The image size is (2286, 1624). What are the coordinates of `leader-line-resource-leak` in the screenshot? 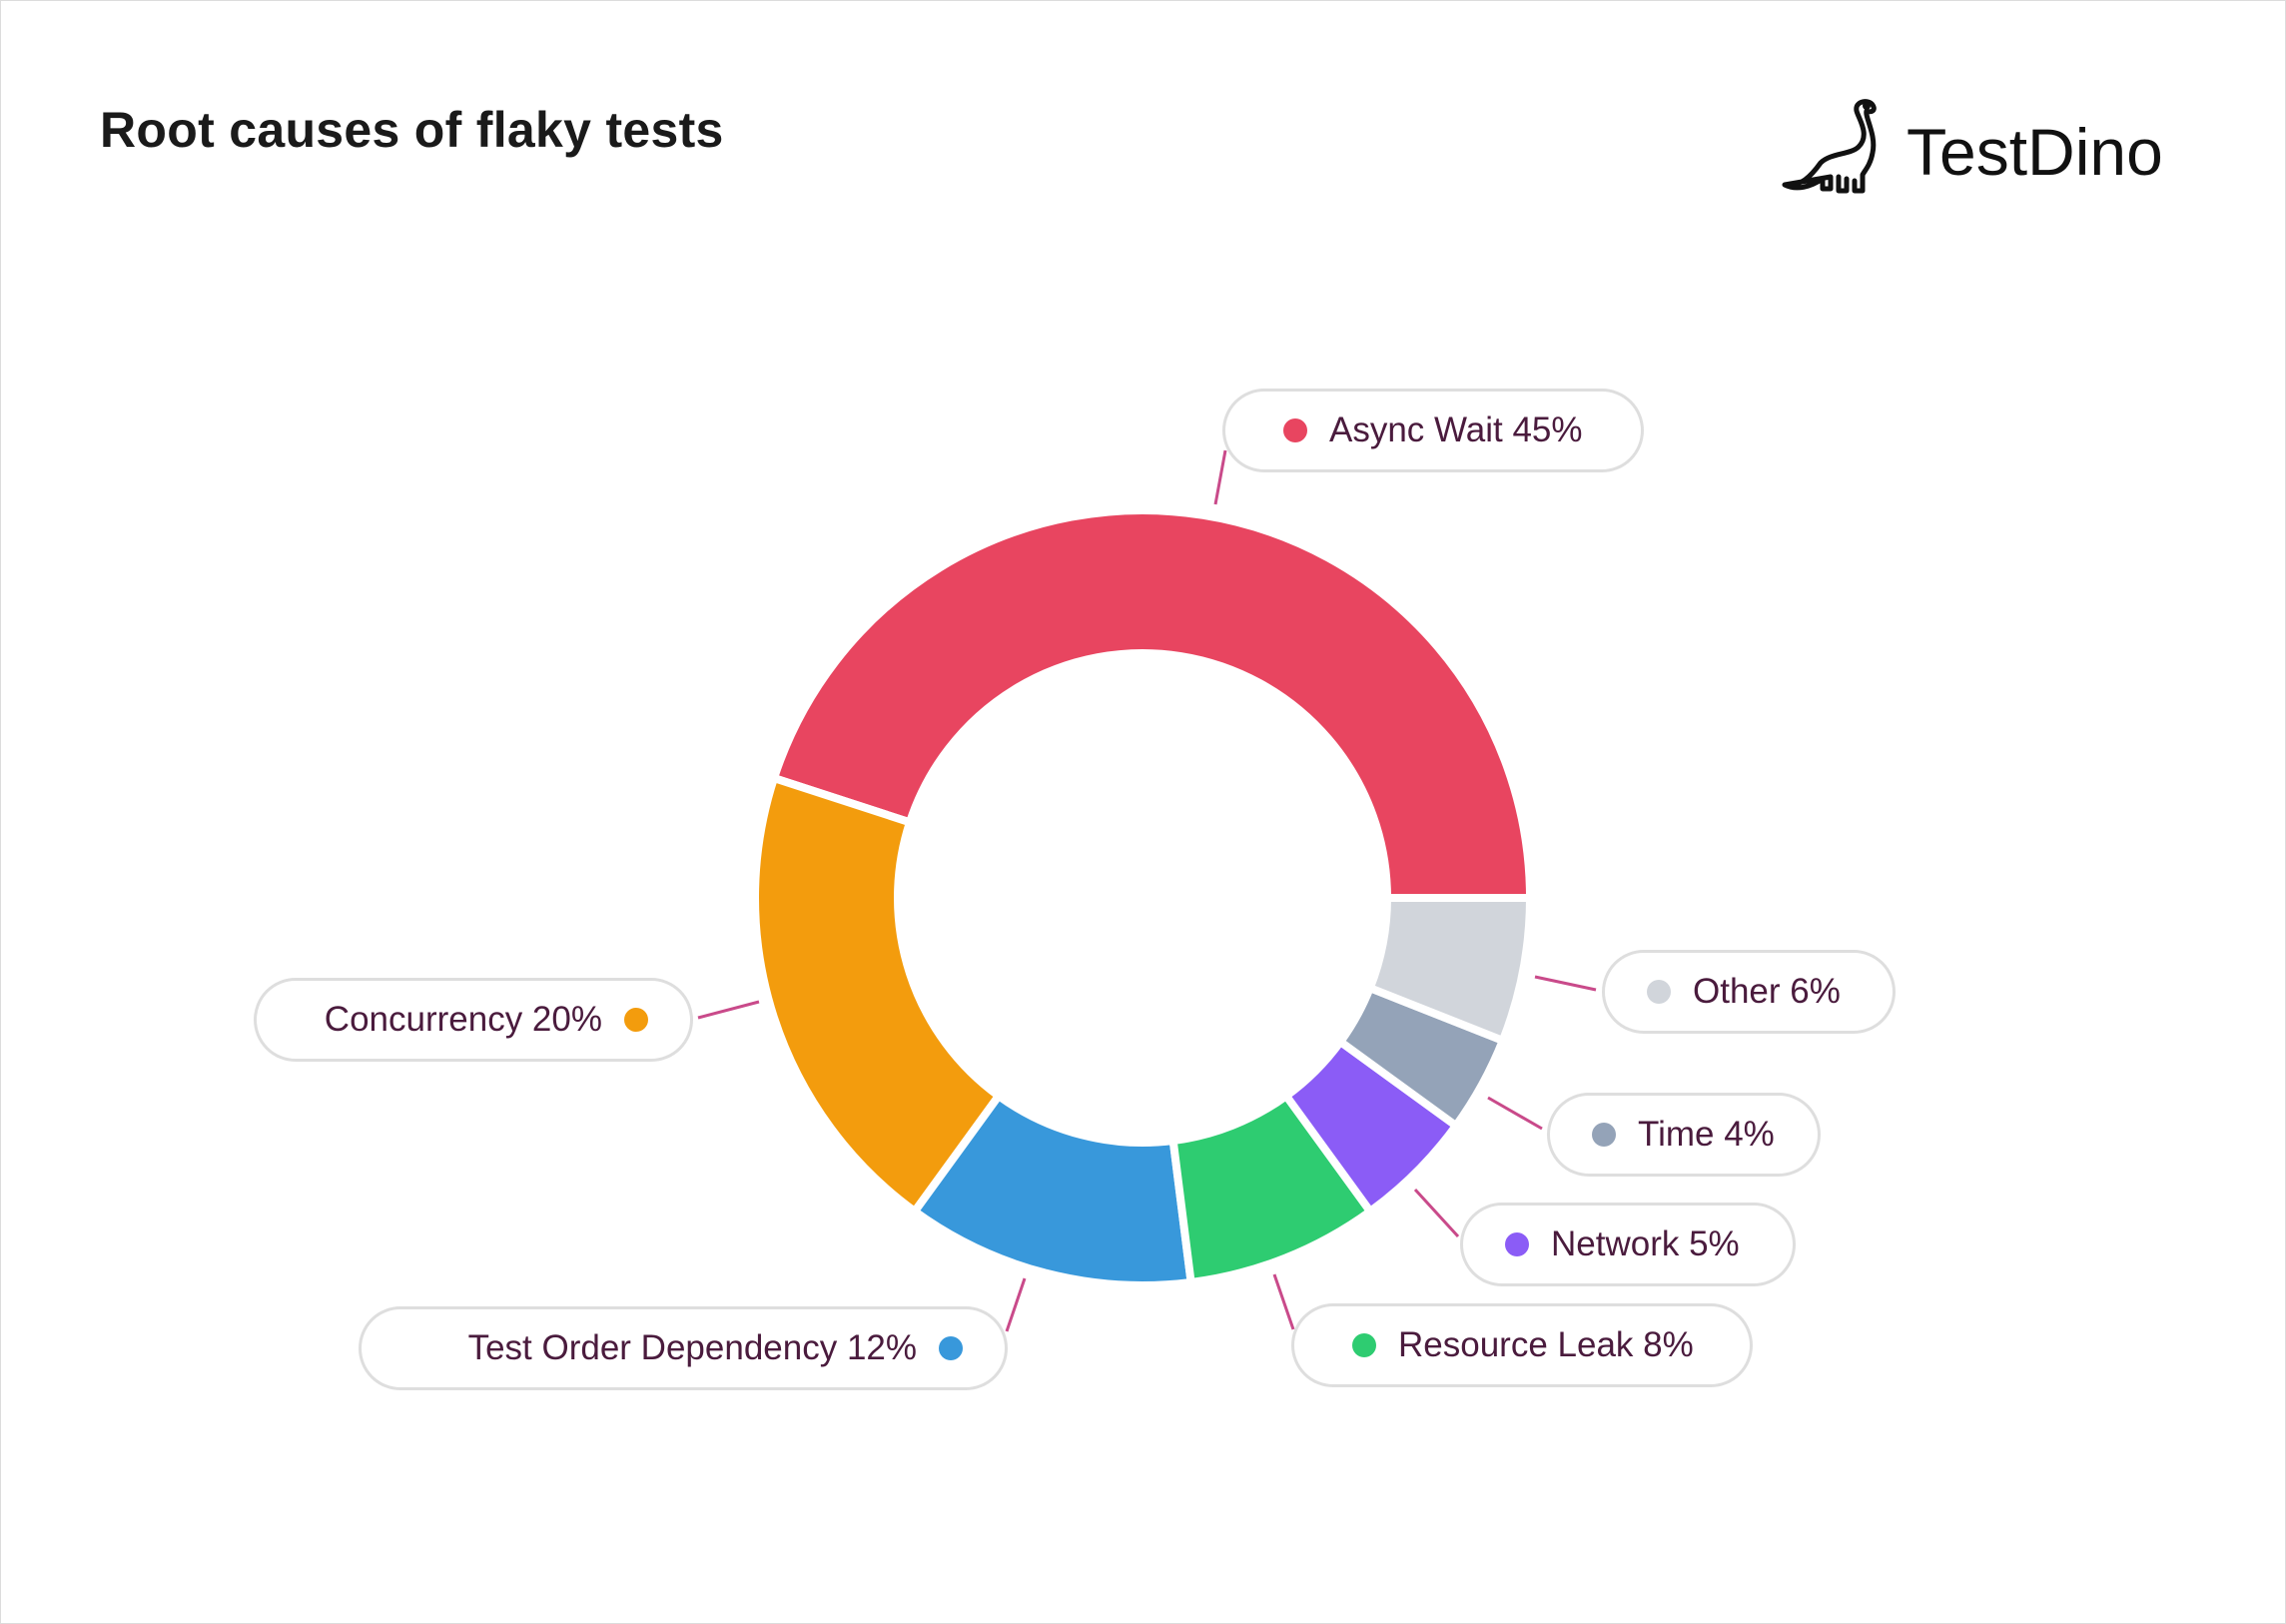 It's located at (1283, 1301).